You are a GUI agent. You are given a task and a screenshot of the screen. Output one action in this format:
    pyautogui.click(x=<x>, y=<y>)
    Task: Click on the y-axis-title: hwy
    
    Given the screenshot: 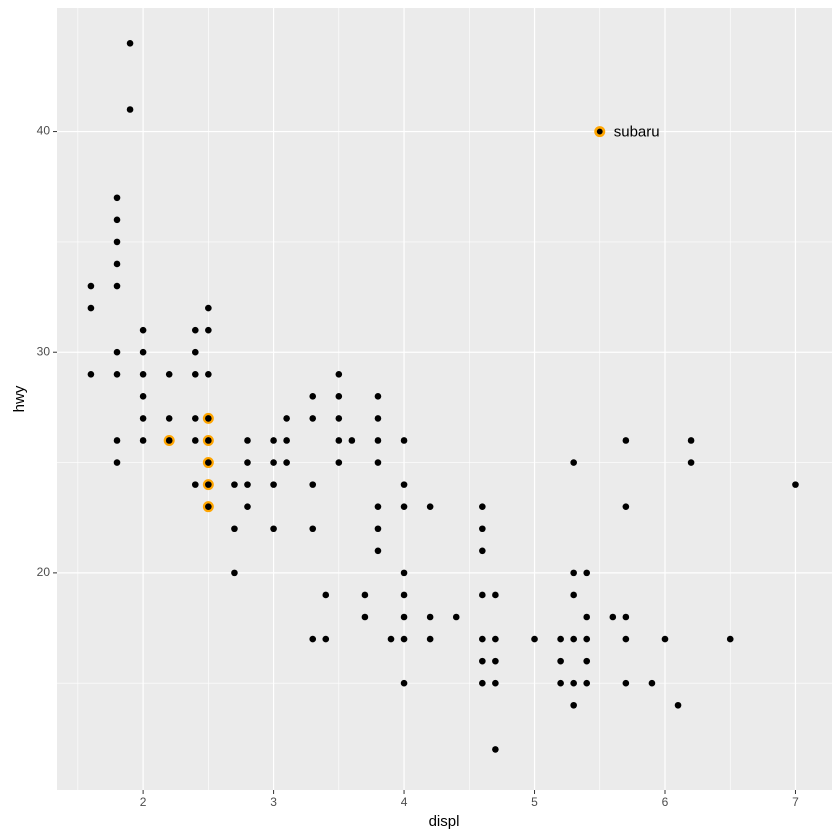 What is the action you would take?
    pyautogui.click(x=19, y=398)
    